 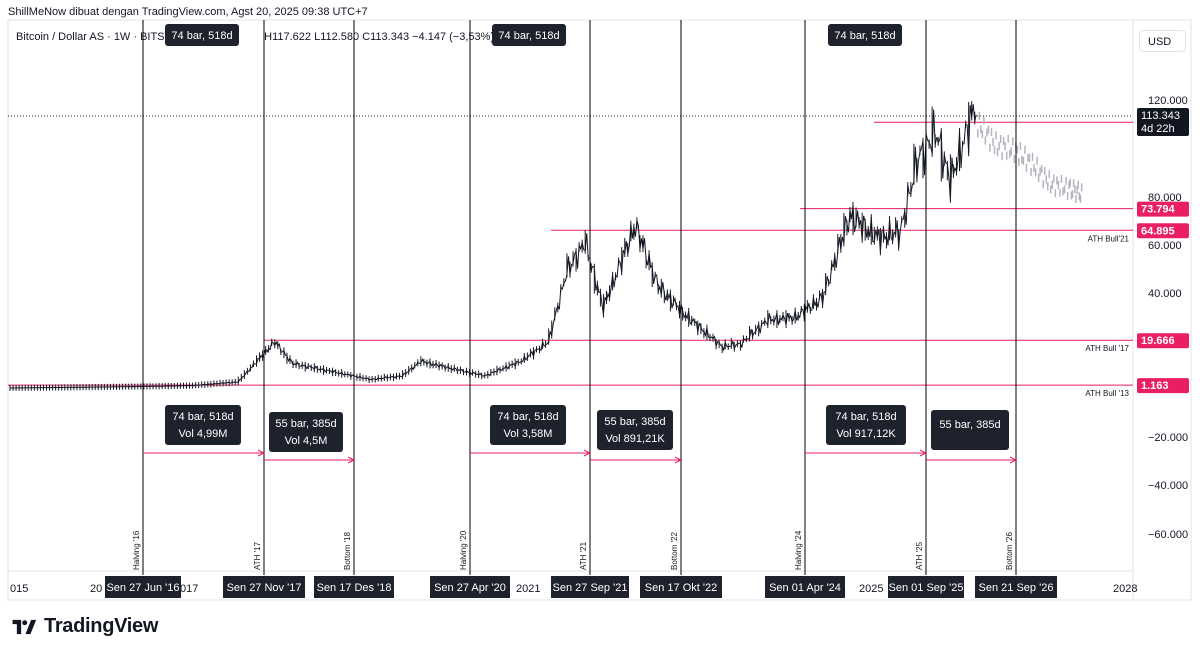 I want to click on cycle-line-label: Bottom '26, so click(x=1009, y=550).